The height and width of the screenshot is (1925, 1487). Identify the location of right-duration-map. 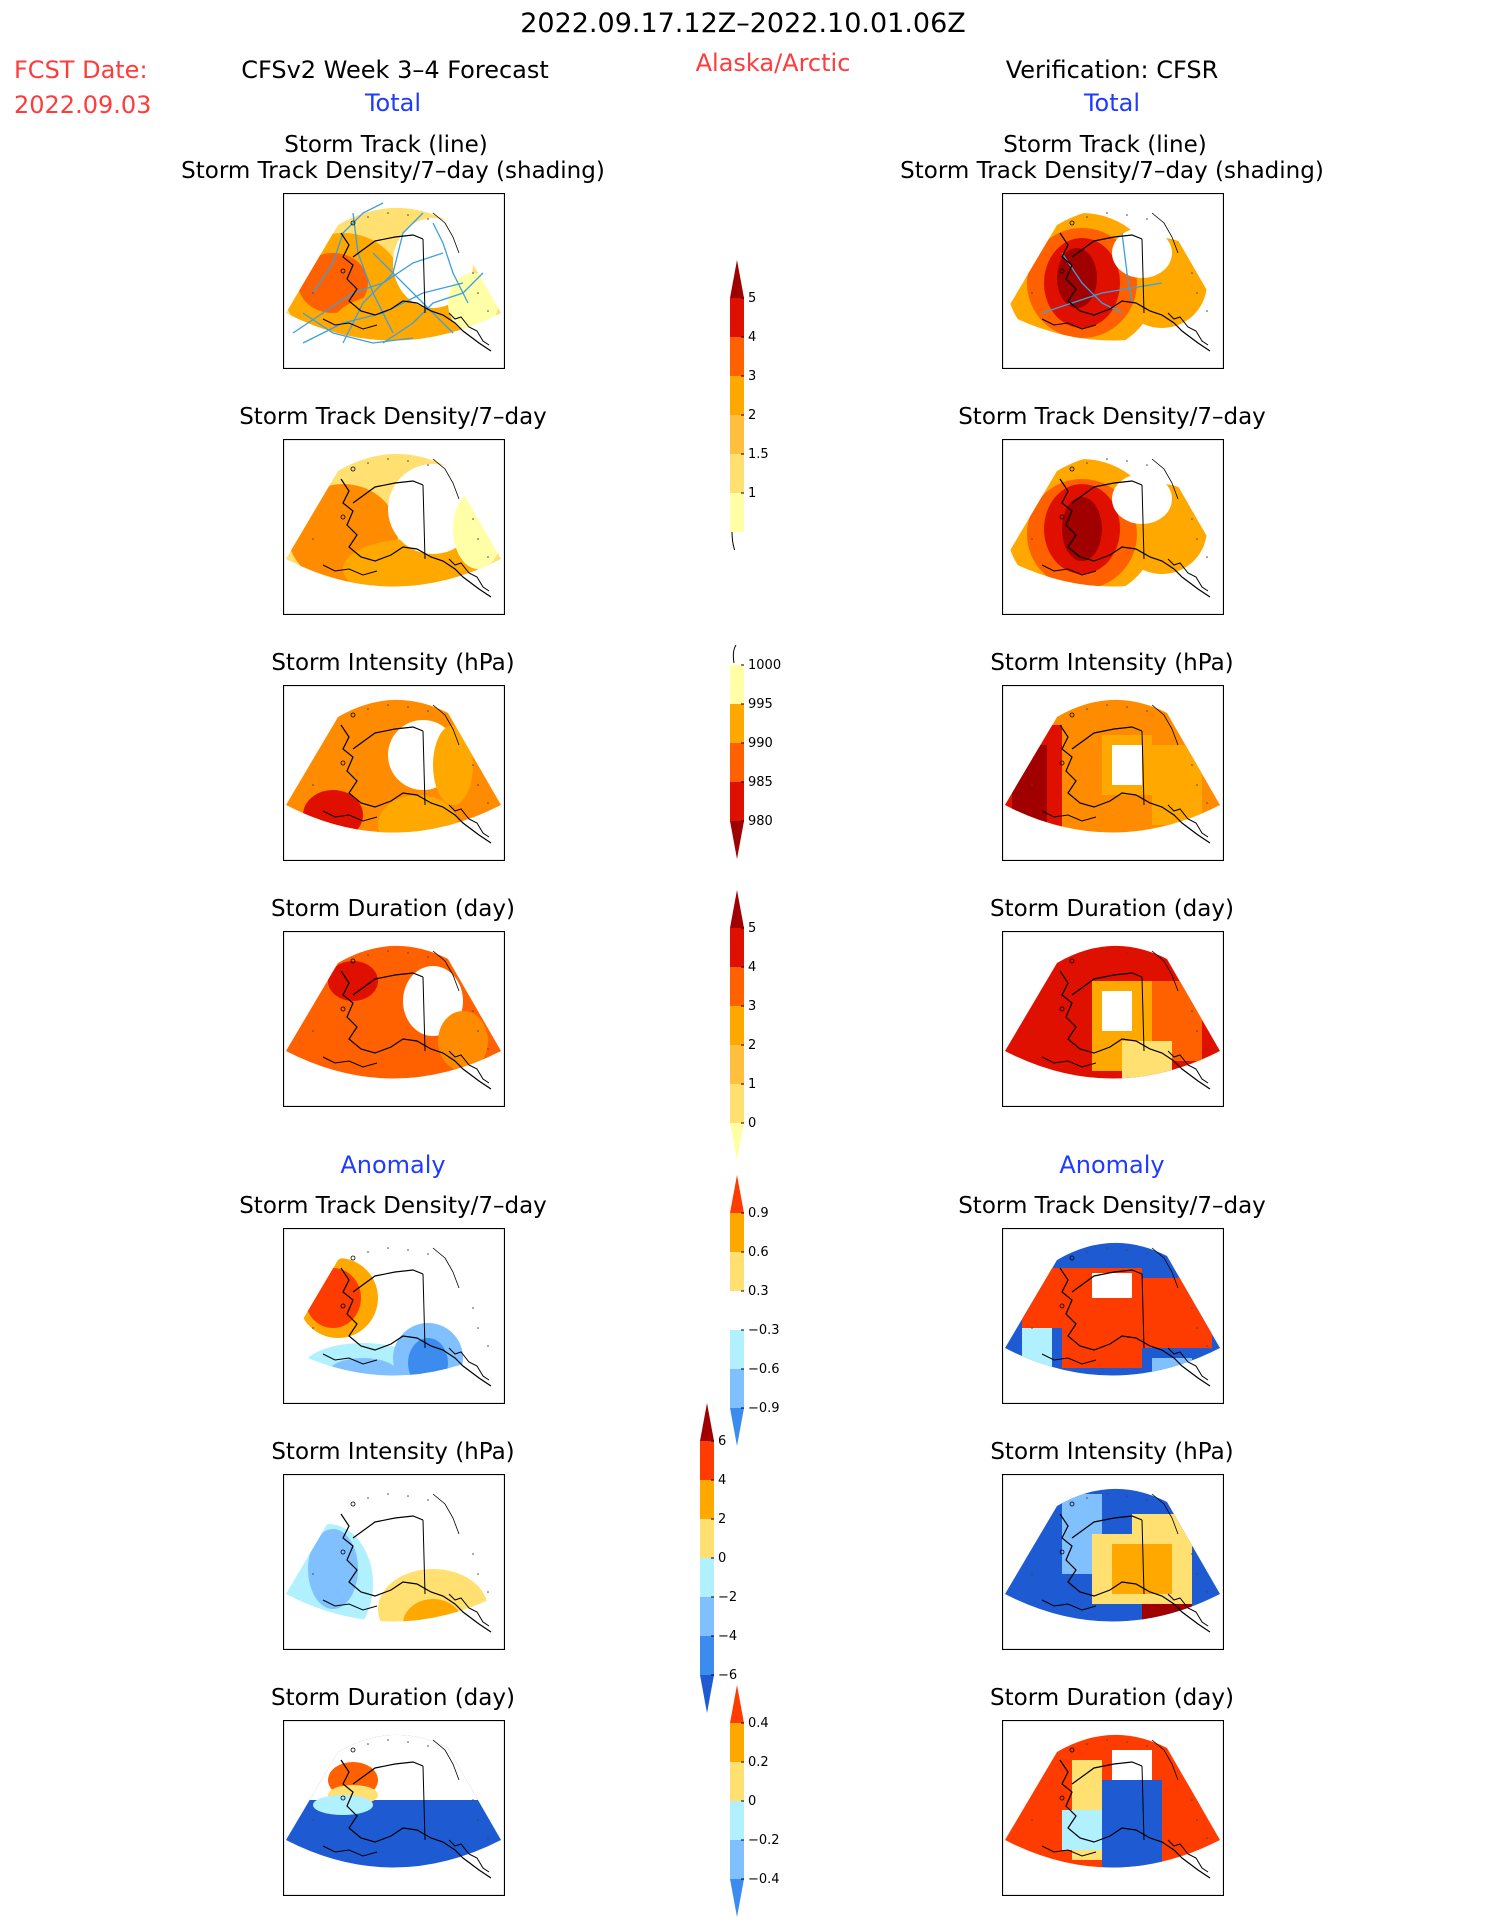
(1113, 1019).